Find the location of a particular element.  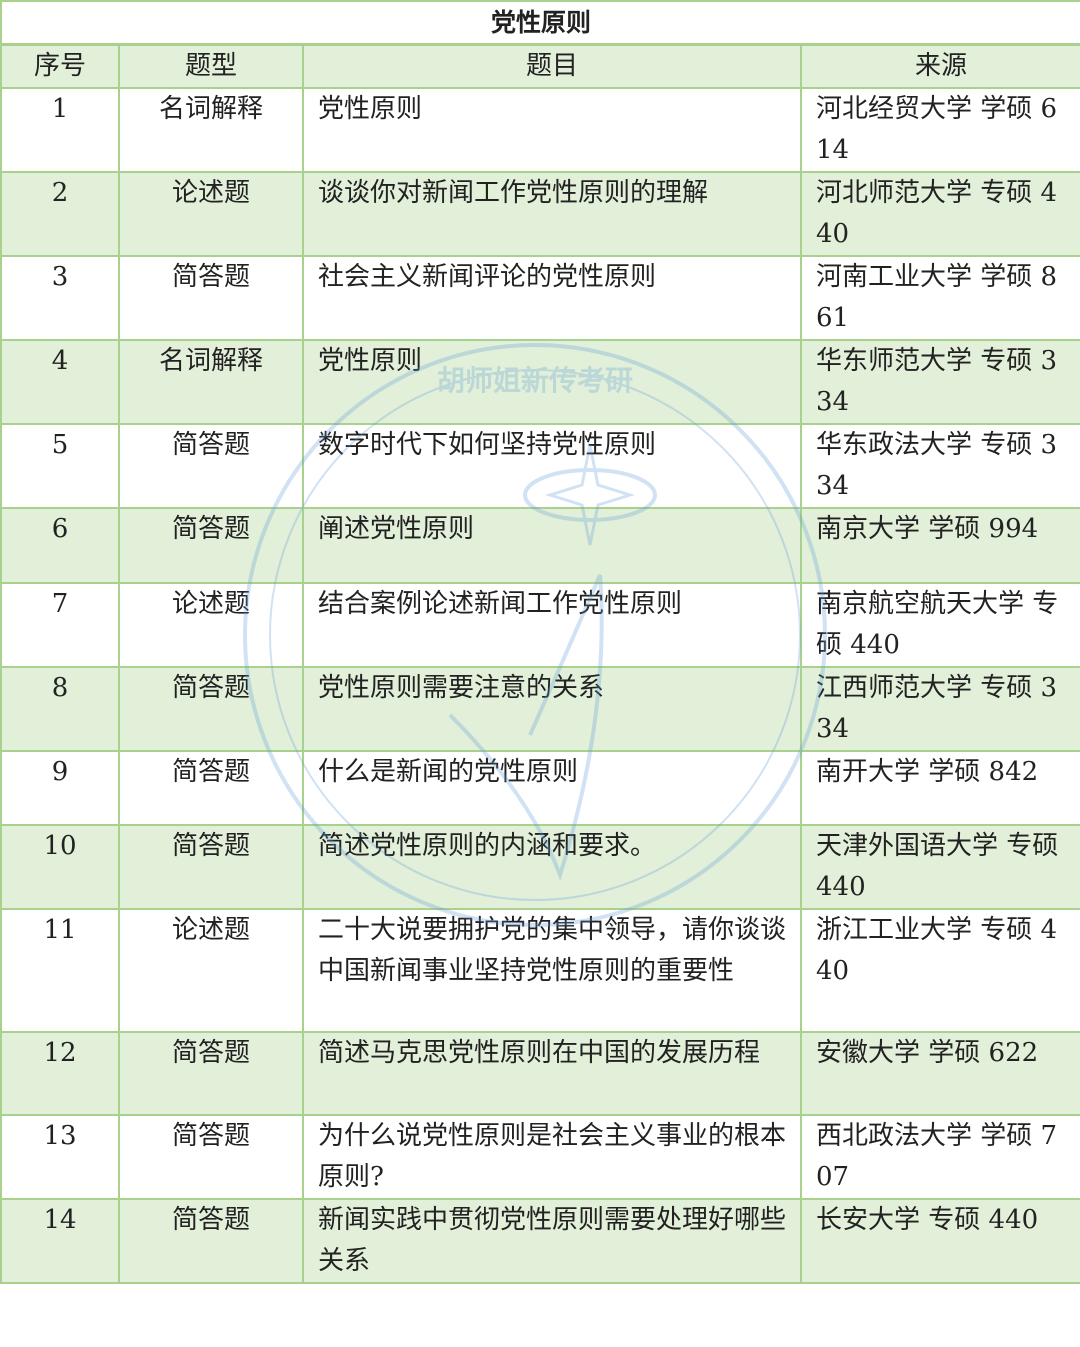

table-row: 5 简答题 数字时代下如何坚持党性原则 华东政法大学 专硕 334 is located at coordinates (540, 466).